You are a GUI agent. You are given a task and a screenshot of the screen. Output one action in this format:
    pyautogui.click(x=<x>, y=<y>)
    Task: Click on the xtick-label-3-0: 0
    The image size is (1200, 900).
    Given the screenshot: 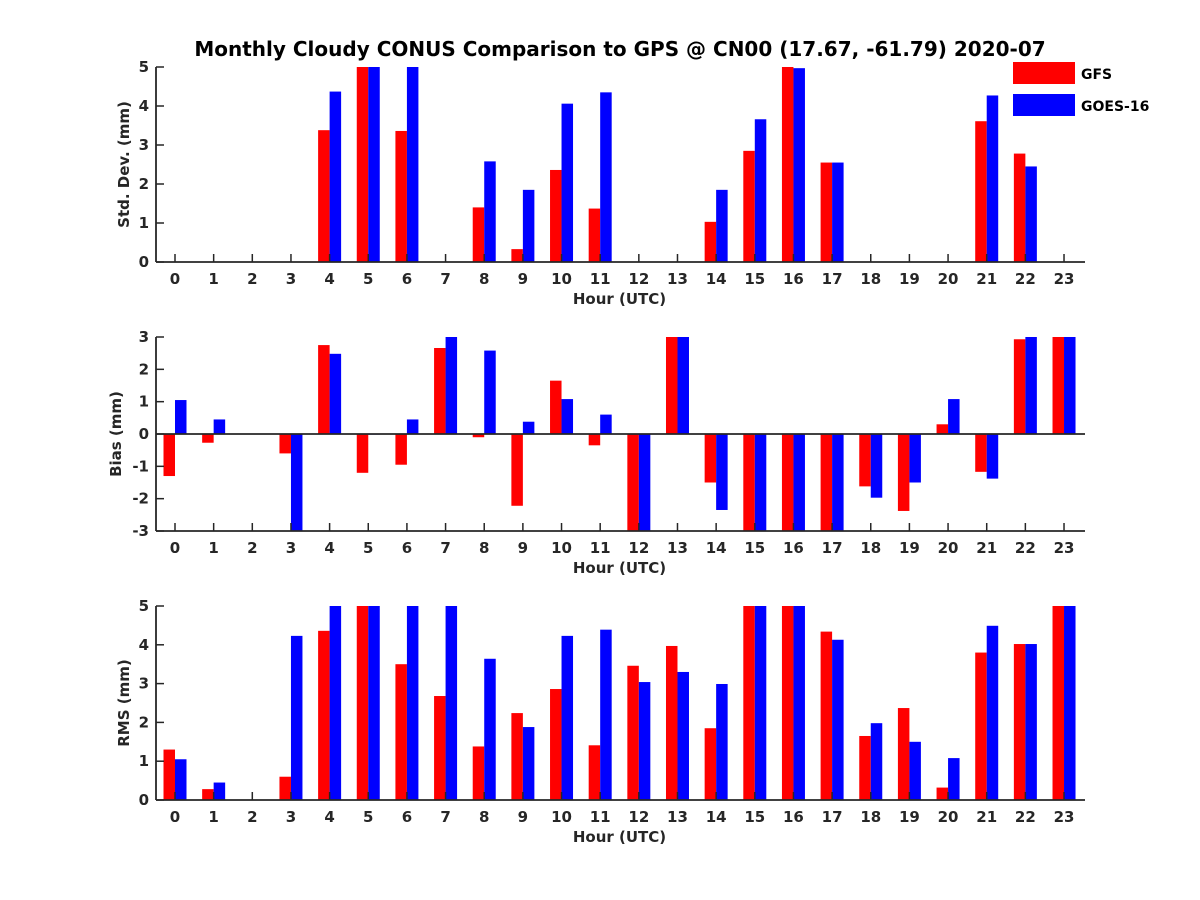 What is the action you would take?
    pyautogui.click(x=175, y=817)
    